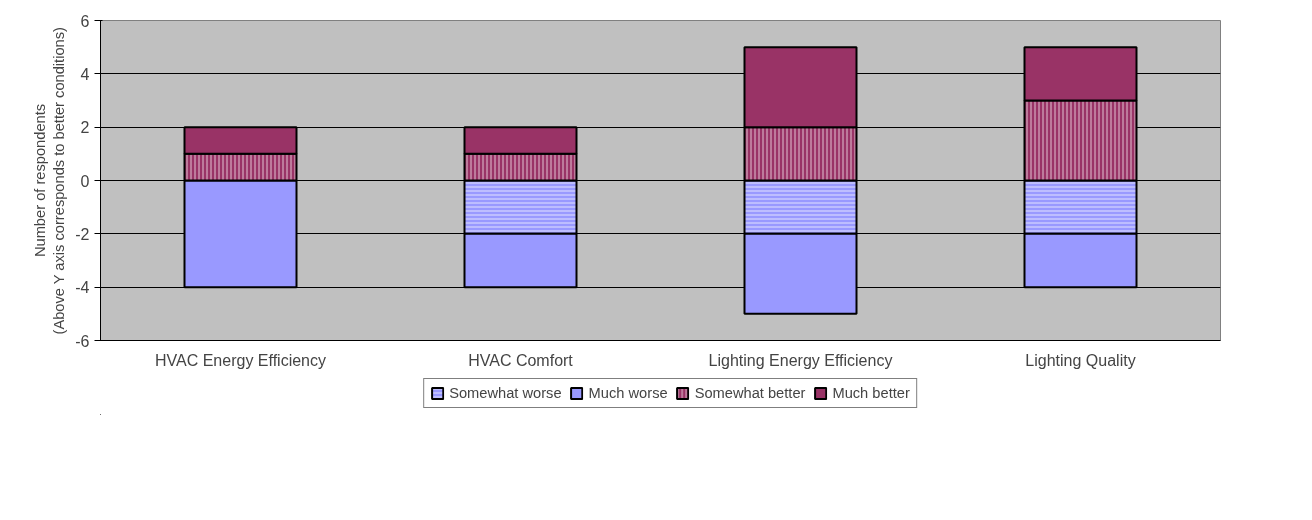 The width and height of the screenshot is (1312, 520). What do you see at coordinates (240, 360) in the screenshot?
I see `x-tick-label: HVAC Energy Efficiency` at bounding box center [240, 360].